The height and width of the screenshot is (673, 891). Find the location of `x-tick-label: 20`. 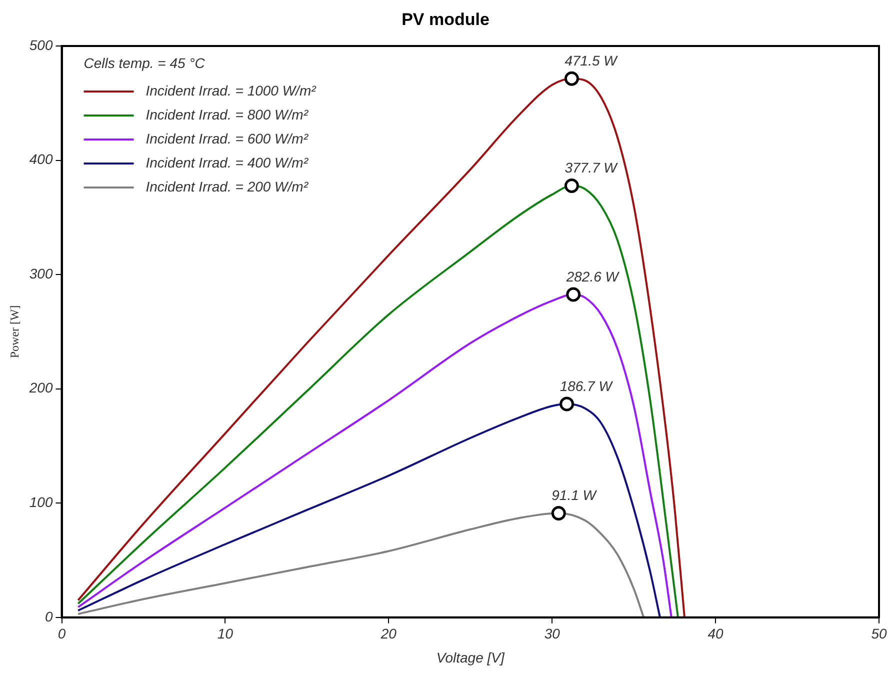

x-tick-label: 20 is located at coordinates (388, 634).